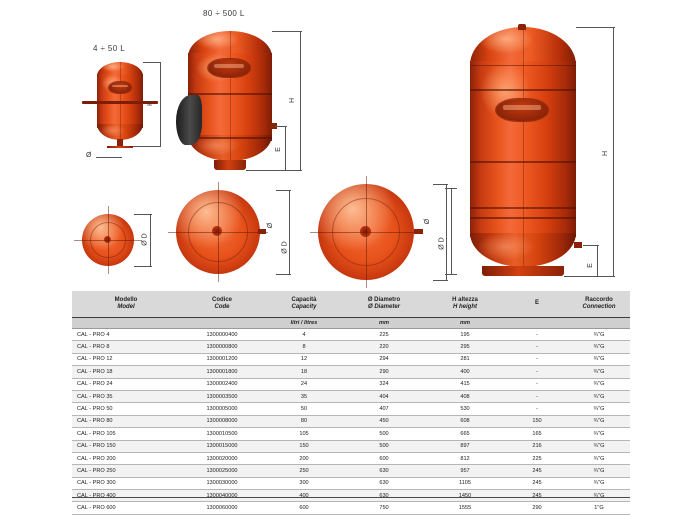  Describe the element at coordinates (126, 484) in the screenshot. I see `cell-model: CAL - PRO 300` at that location.